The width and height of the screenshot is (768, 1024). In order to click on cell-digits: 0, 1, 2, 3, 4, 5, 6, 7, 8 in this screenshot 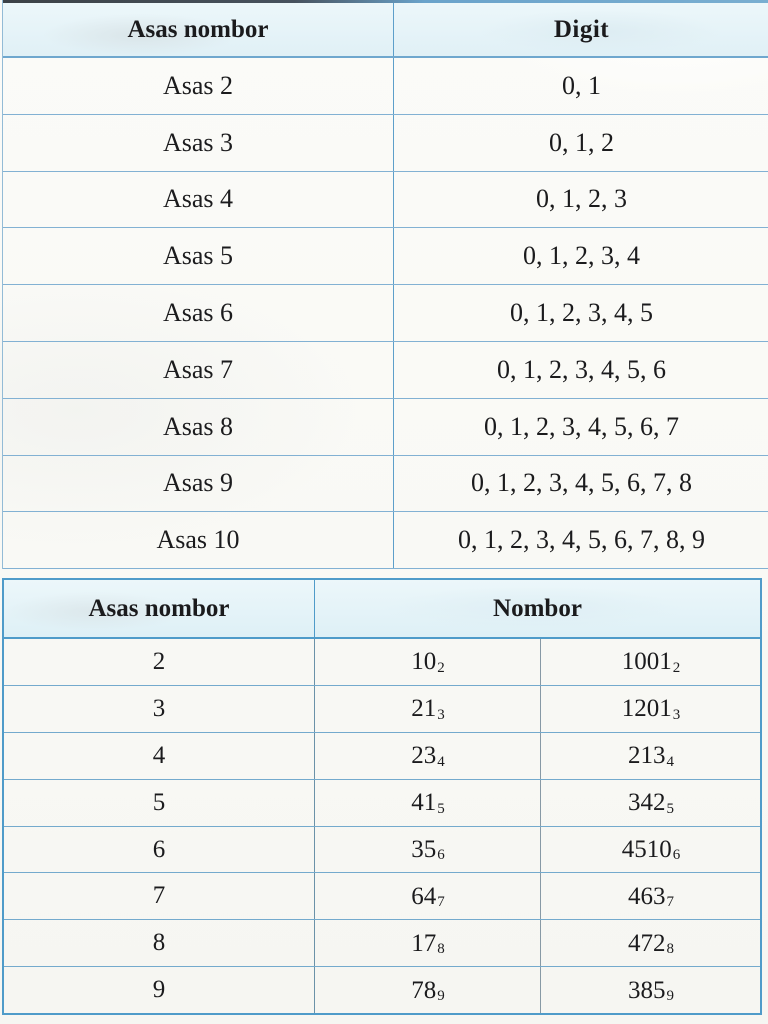, I will do `click(581, 483)`.